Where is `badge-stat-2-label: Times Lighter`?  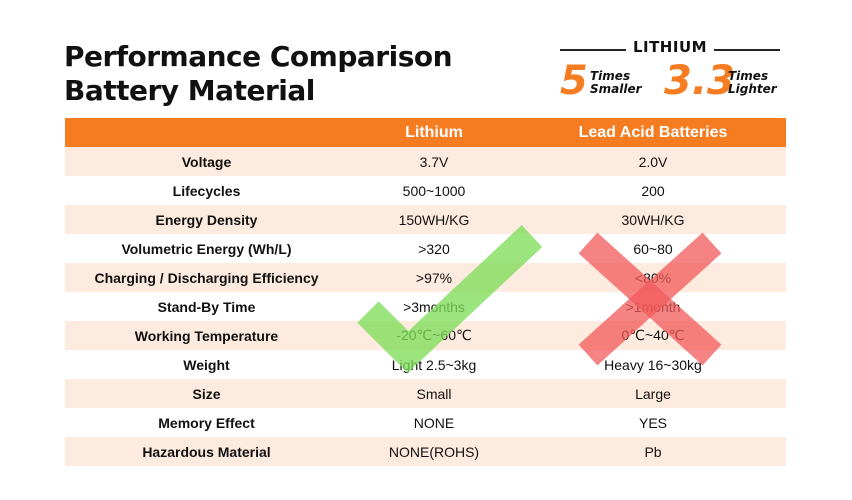
badge-stat-2-label: Times Lighter is located at coordinates (752, 83).